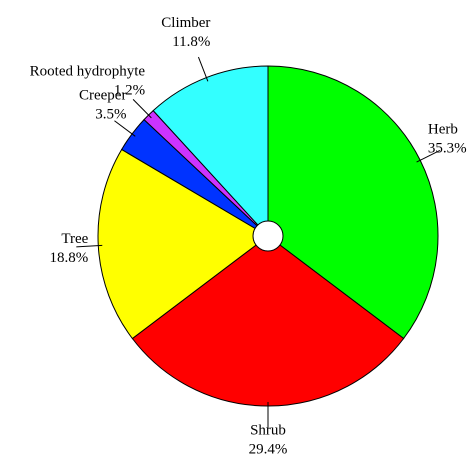  What do you see at coordinates (447, 148) in the screenshot?
I see `slice-value-label: 35.3%` at bounding box center [447, 148].